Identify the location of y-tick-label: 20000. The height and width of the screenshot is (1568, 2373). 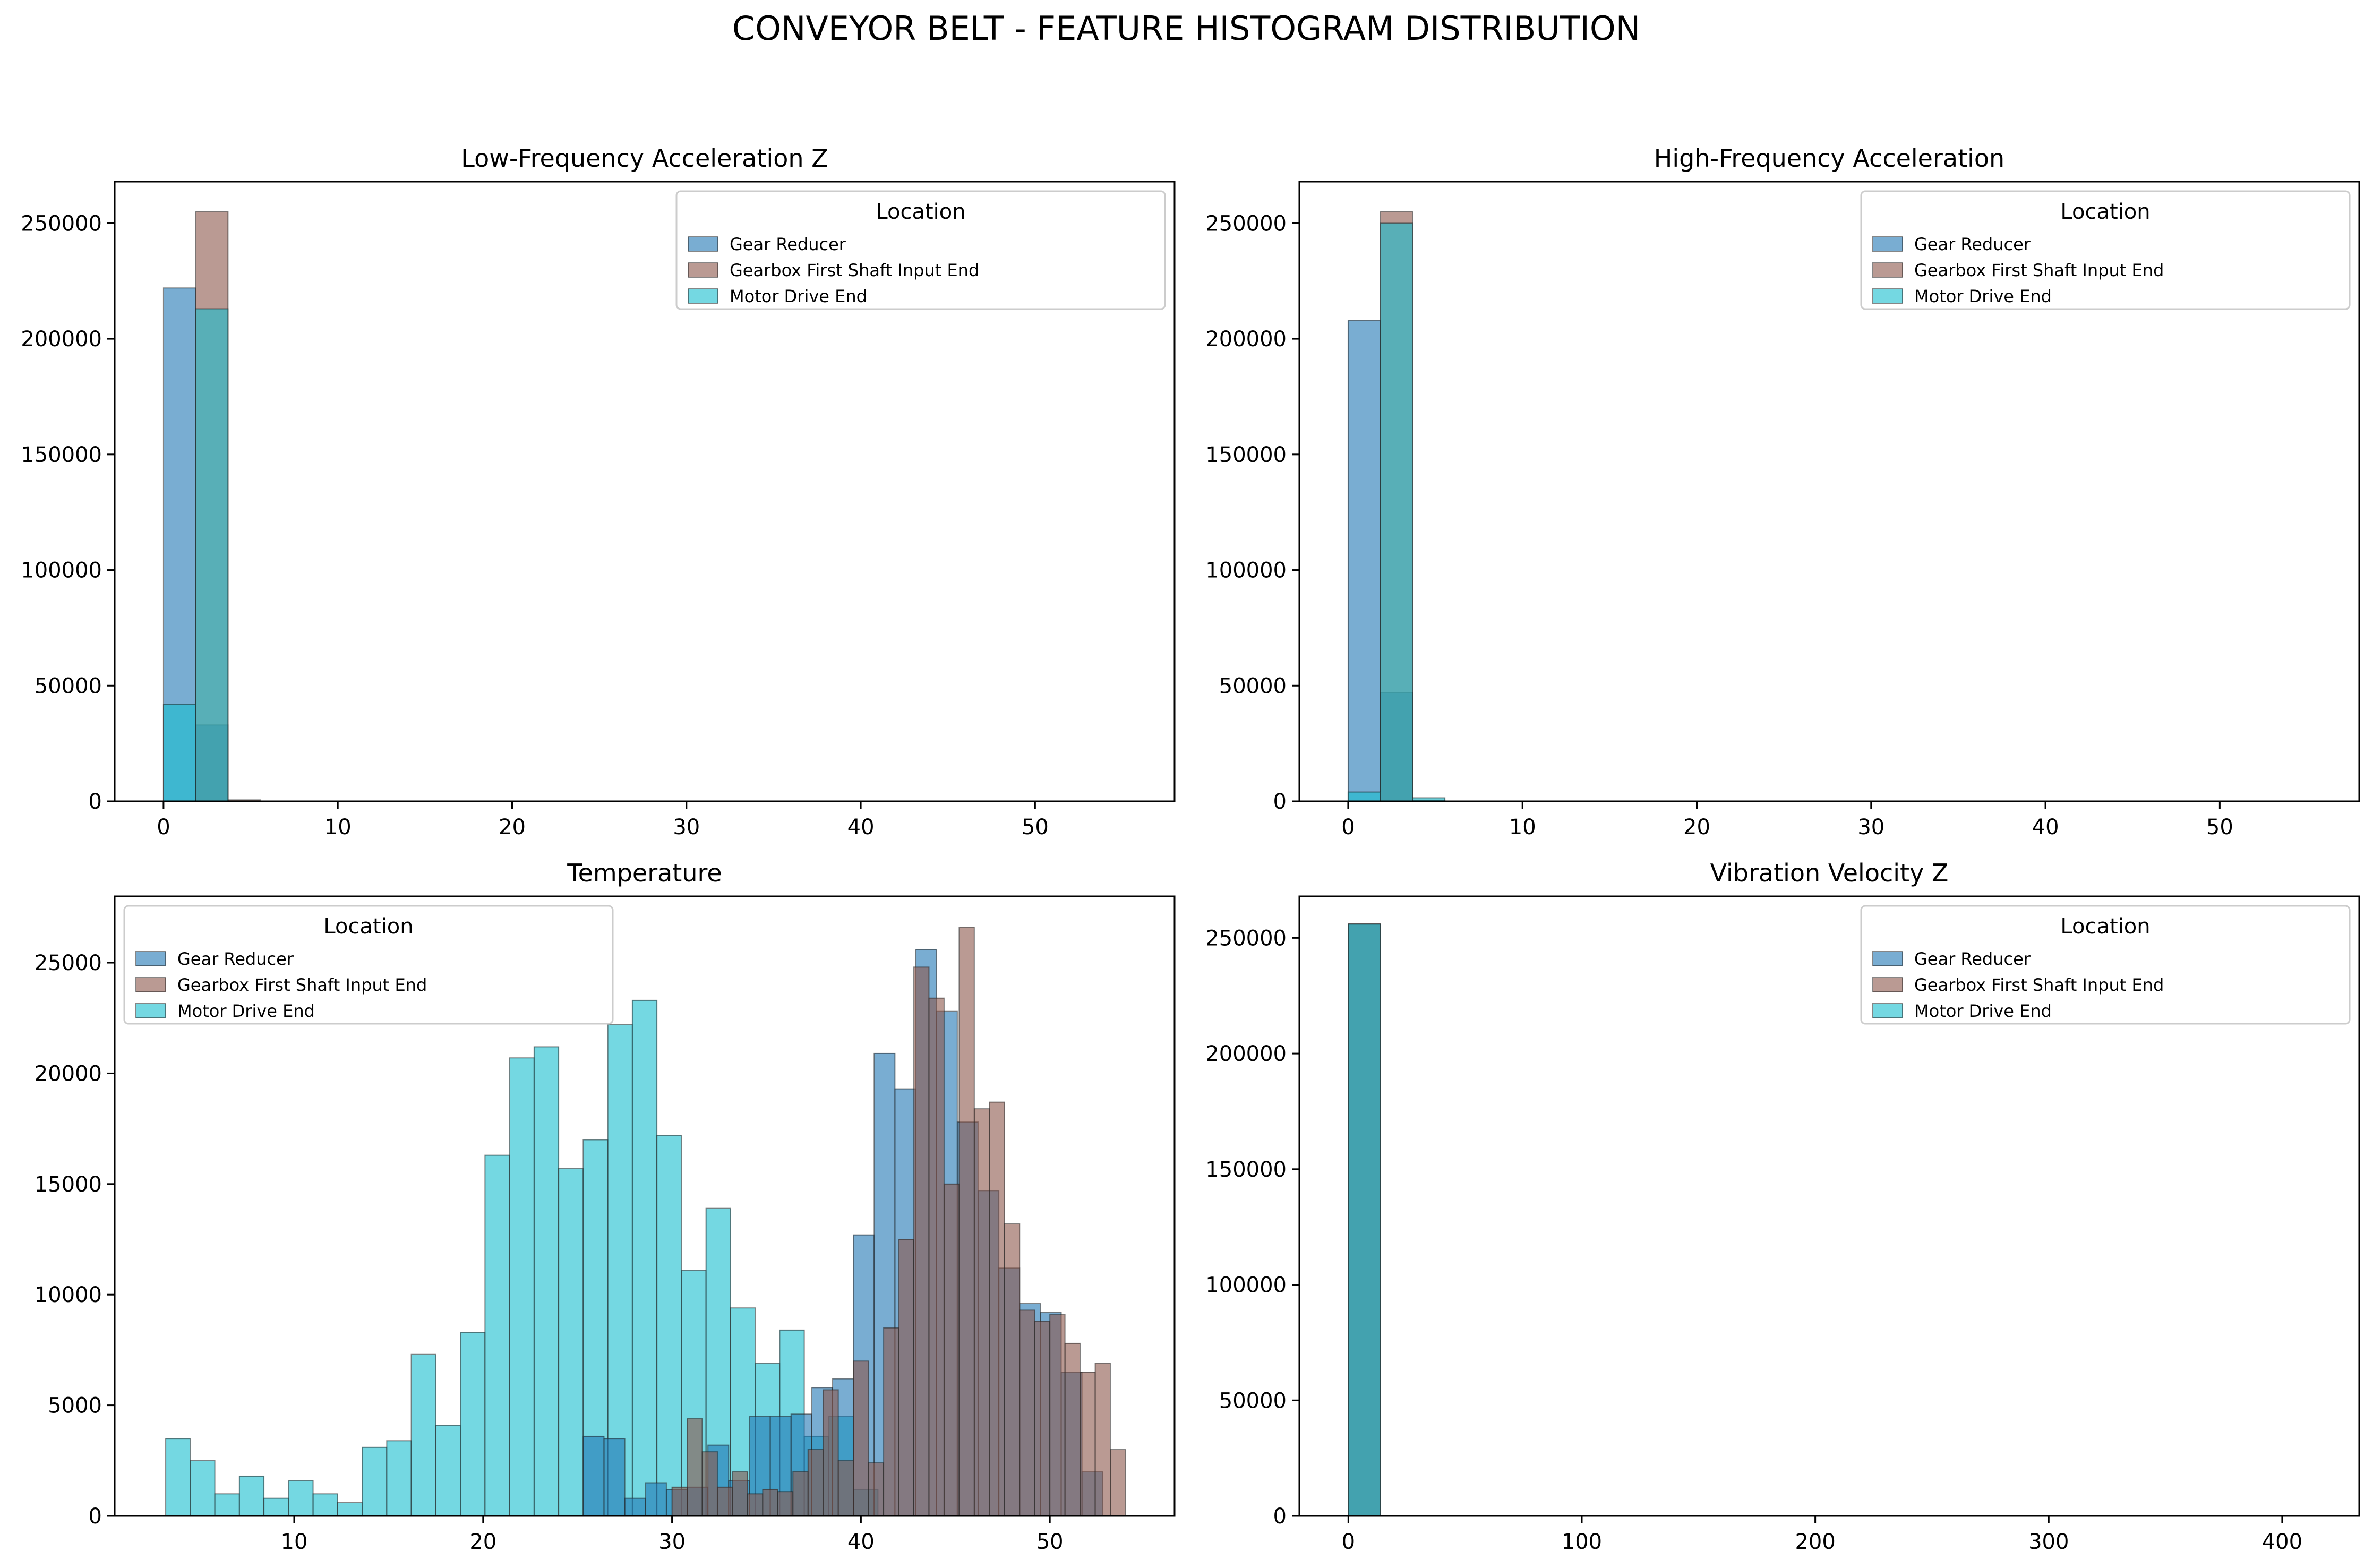
(68, 1073).